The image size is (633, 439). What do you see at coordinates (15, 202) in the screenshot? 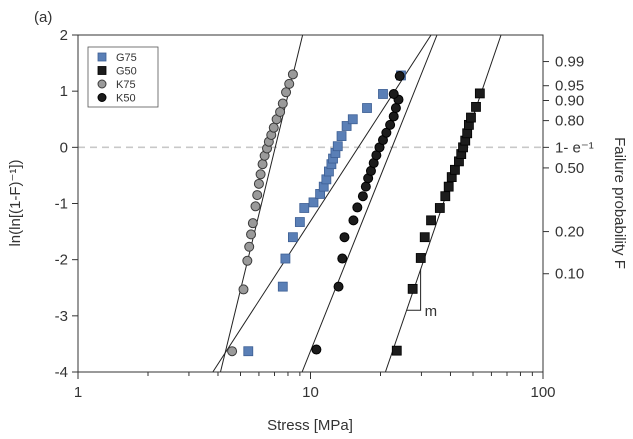
I see `y-axis-label: ln(ln[(1-F)⁻¹])` at bounding box center [15, 202].